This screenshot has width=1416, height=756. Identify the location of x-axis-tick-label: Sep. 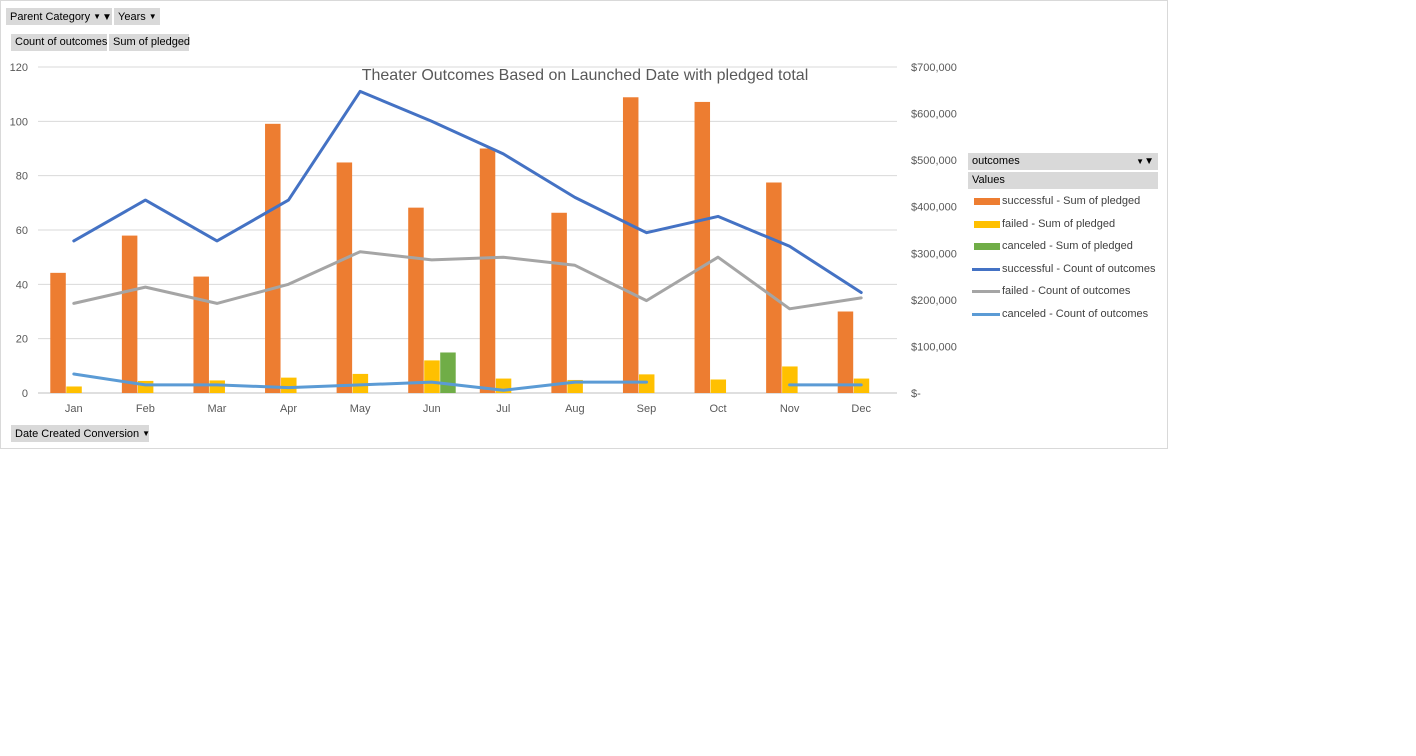
(647, 409).